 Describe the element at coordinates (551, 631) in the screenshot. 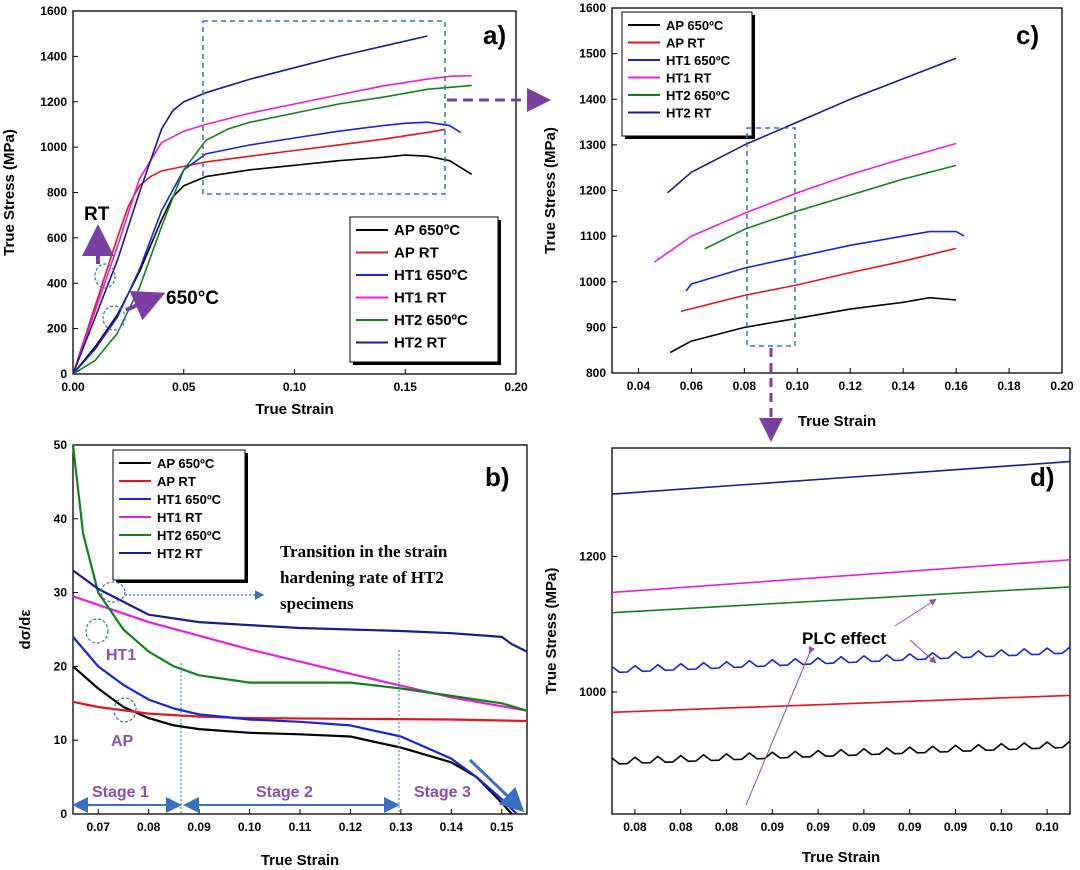

I see `y-axis-label-d: True Stress (MPa)` at that location.